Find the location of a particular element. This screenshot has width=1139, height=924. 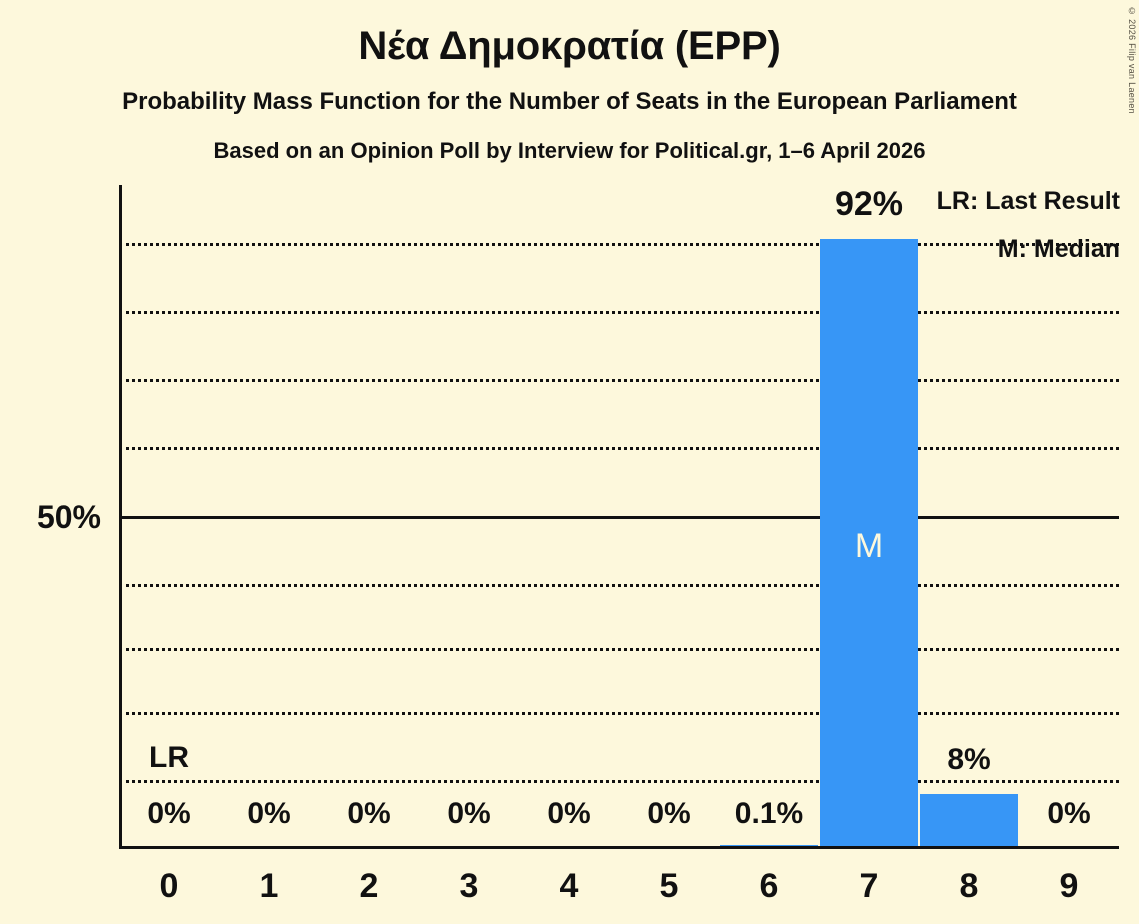

y-axis-tick-50: 50% is located at coordinates (68, 517).